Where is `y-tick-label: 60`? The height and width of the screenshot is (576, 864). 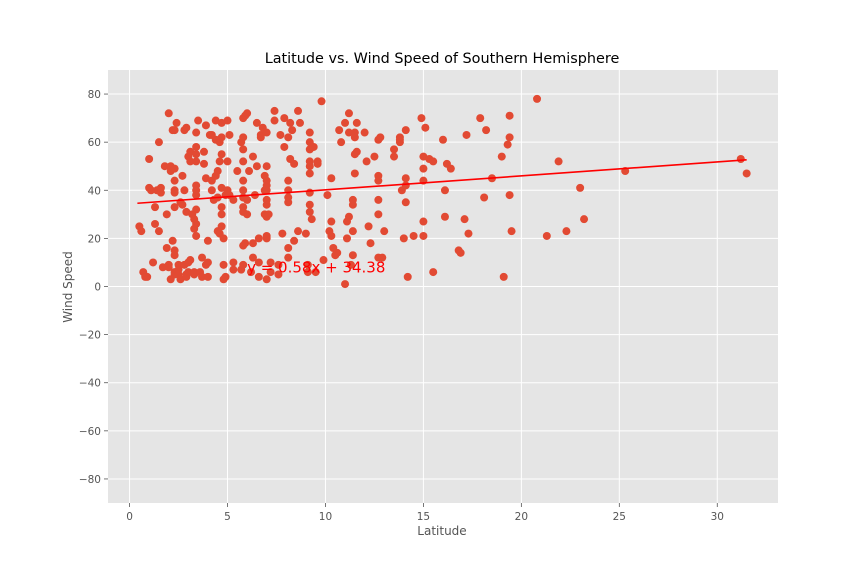
y-tick-label: 60 is located at coordinates (94, 143).